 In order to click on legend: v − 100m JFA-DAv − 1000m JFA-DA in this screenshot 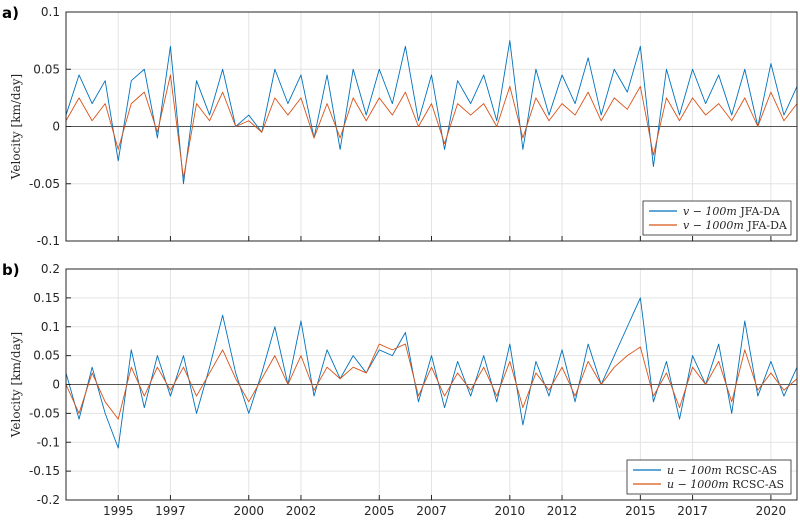, I will do `click(717, 218)`.